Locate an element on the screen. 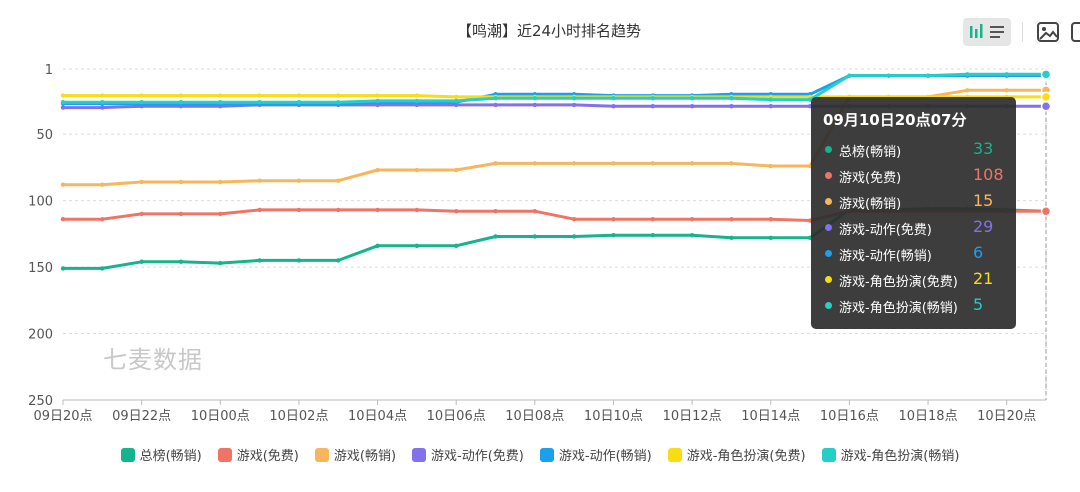 The height and width of the screenshot is (492, 1080). legend-item: 游戏-角色扮演(畅销) is located at coordinates (890, 454).